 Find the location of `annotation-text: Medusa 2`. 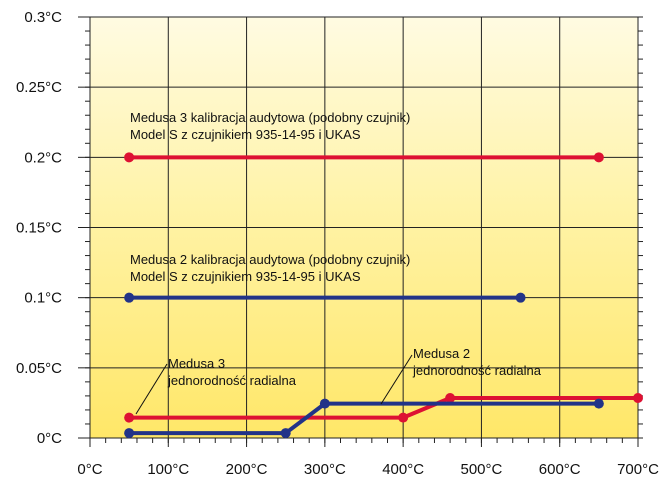

annotation-text: Medusa 2 is located at coordinates (441, 353).